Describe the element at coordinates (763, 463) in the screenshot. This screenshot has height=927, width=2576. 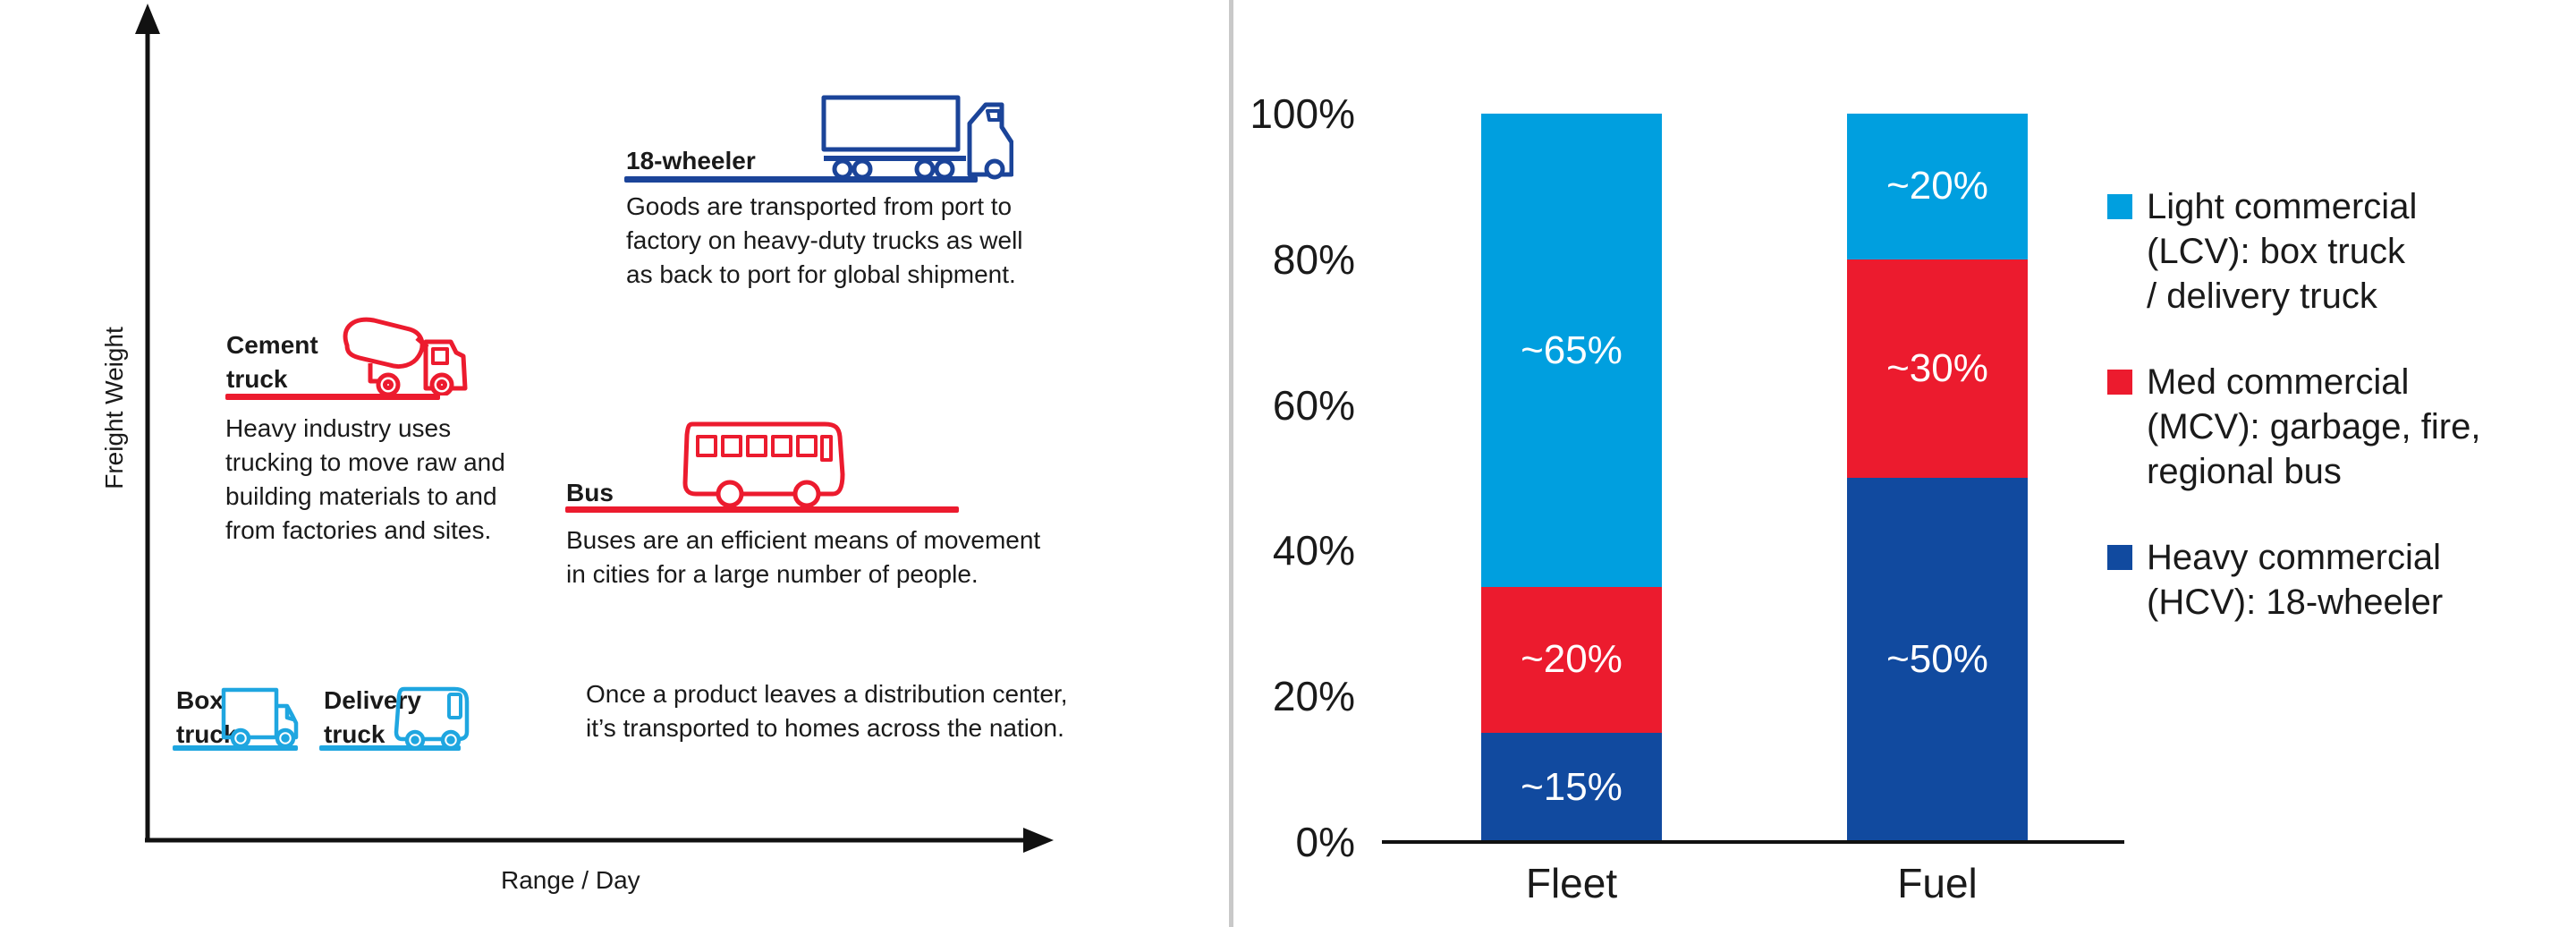
I see `bus-icon` at that location.